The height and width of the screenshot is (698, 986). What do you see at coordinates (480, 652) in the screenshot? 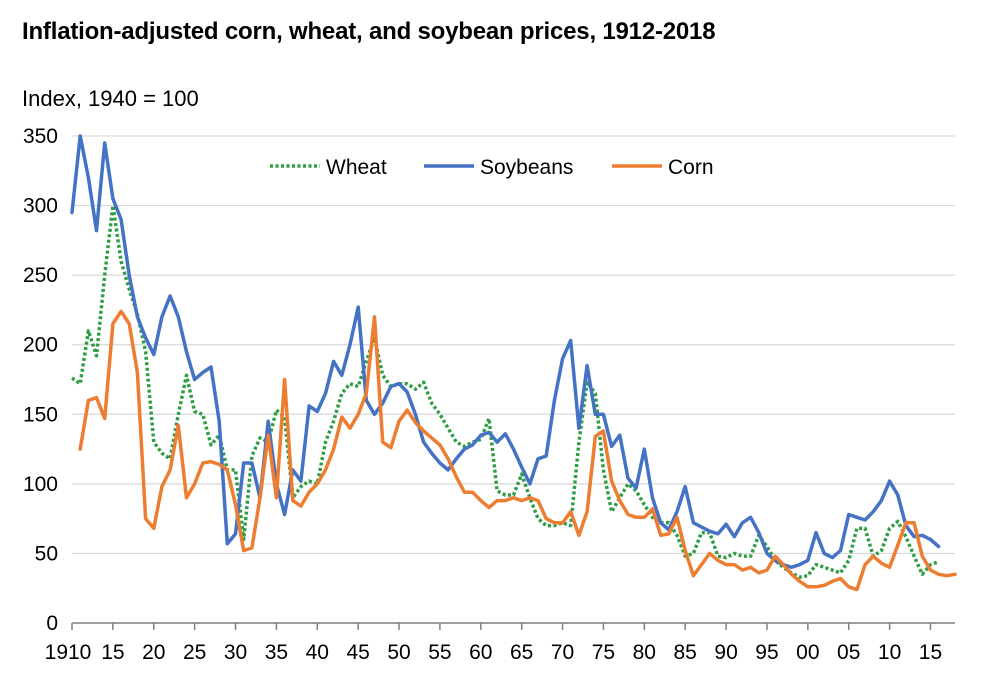
I see `x-tick-label: 60` at bounding box center [480, 652].